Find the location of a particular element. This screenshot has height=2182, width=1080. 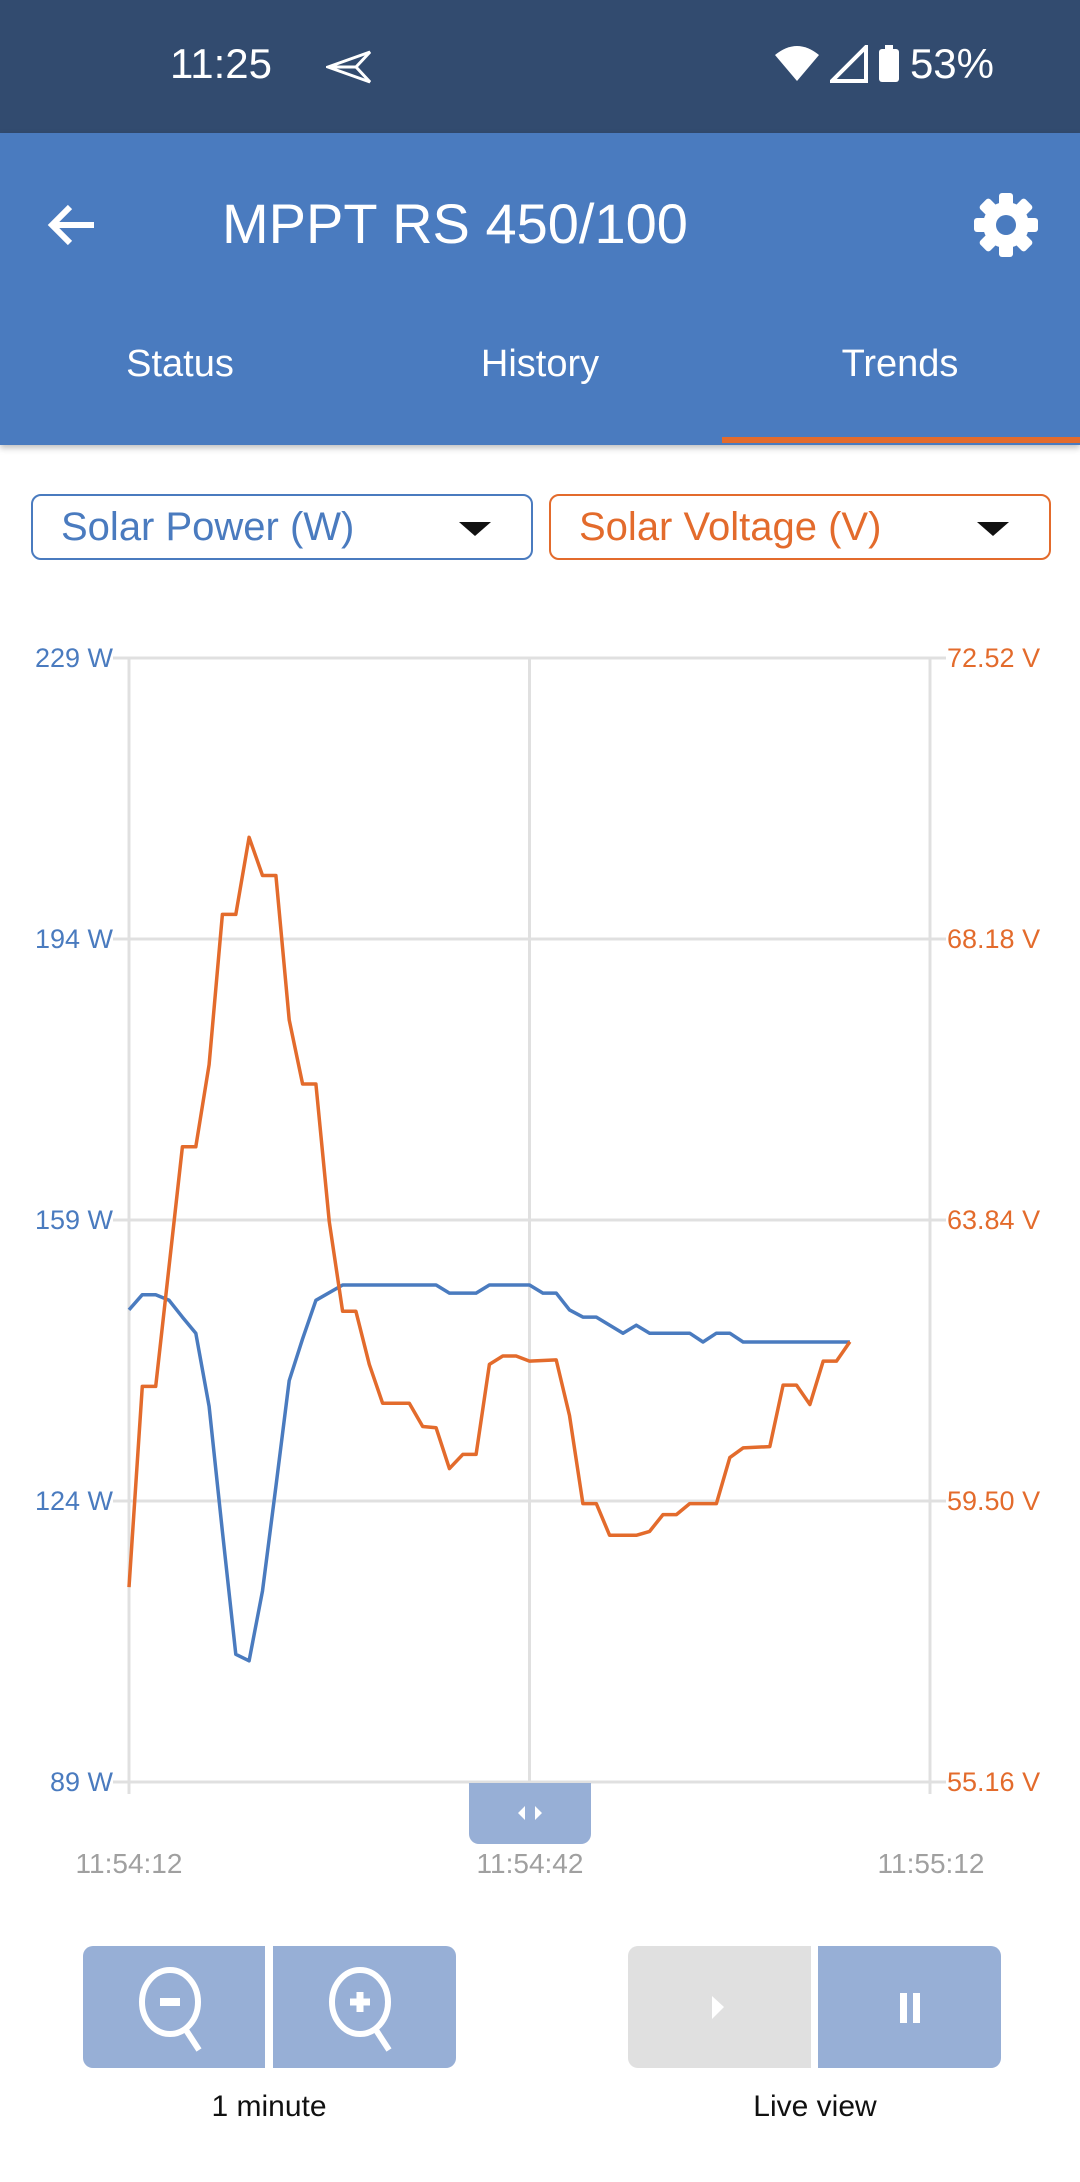

battery-icon is located at coordinates (888, 63).